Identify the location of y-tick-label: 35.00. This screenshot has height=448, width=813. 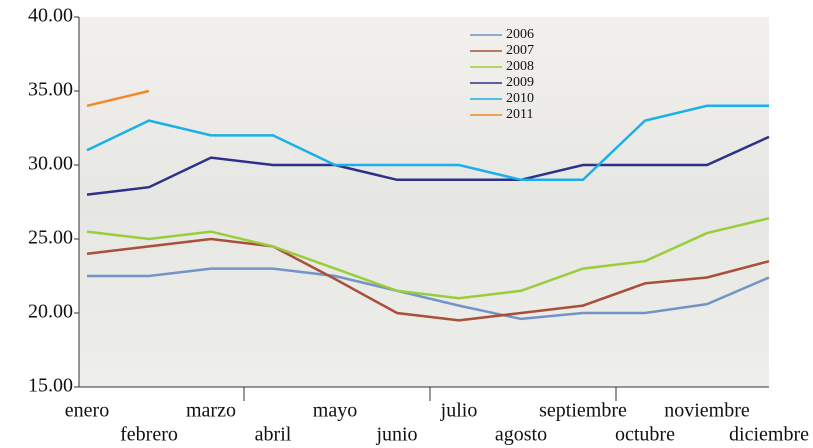
(50, 90).